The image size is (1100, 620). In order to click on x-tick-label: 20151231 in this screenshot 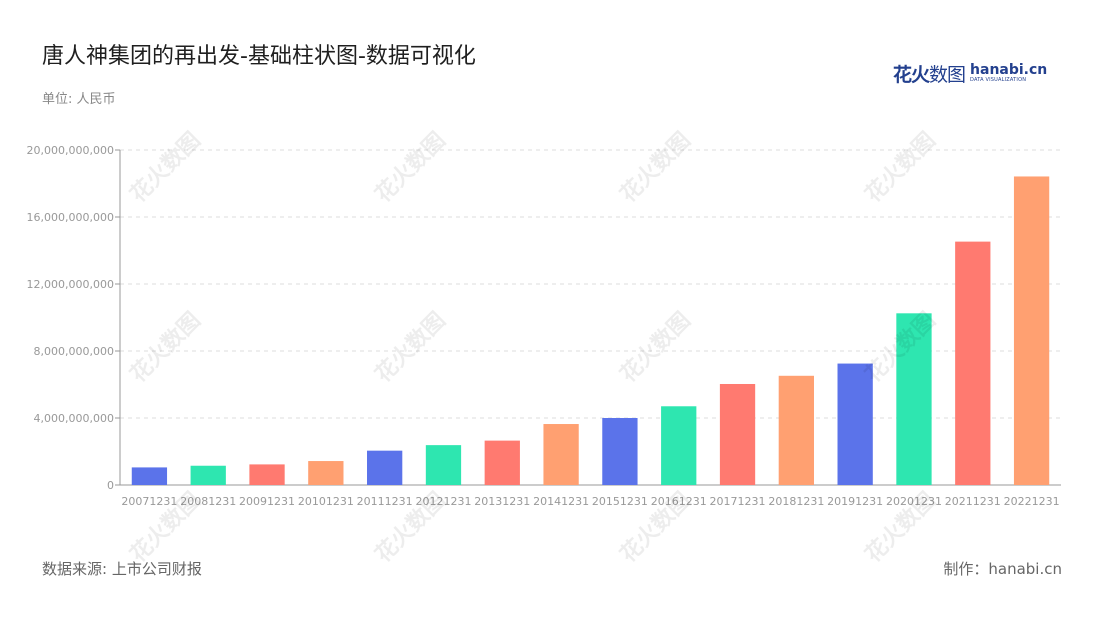, I will do `click(620, 501)`.